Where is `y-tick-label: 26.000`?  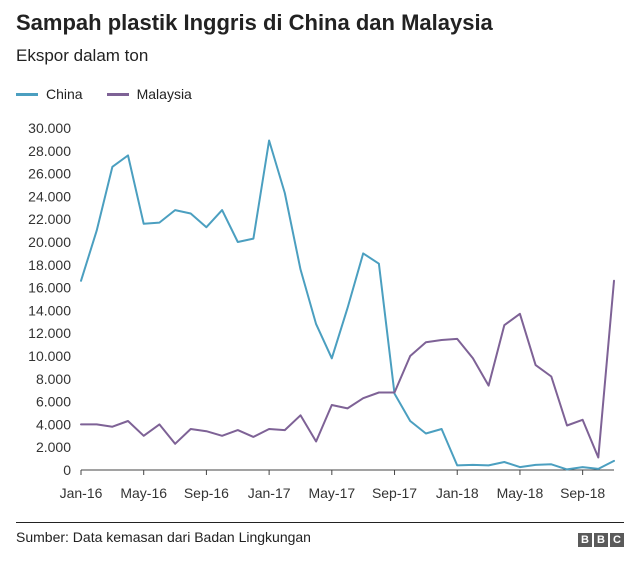 y-tick-label: 26.000 is located at coordinates (49, 174).